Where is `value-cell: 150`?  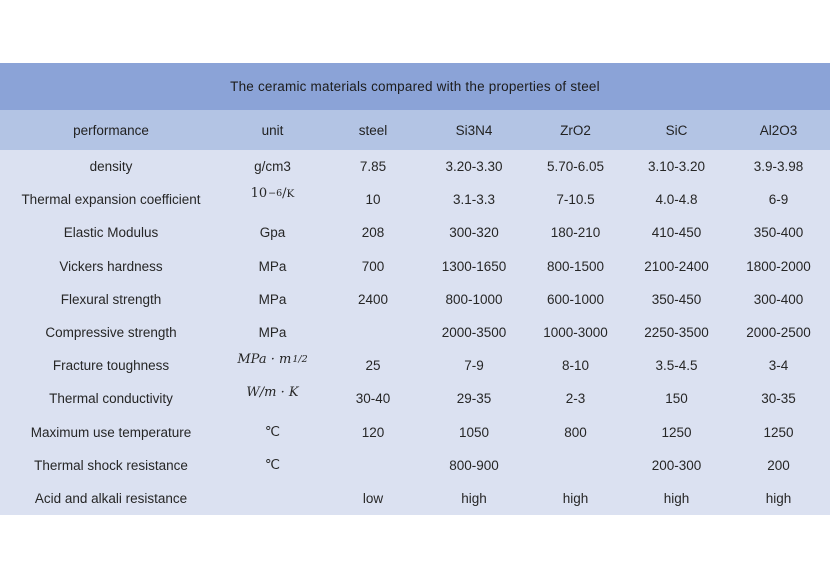 value-cell: 150 is located at coordinates (676, 399).